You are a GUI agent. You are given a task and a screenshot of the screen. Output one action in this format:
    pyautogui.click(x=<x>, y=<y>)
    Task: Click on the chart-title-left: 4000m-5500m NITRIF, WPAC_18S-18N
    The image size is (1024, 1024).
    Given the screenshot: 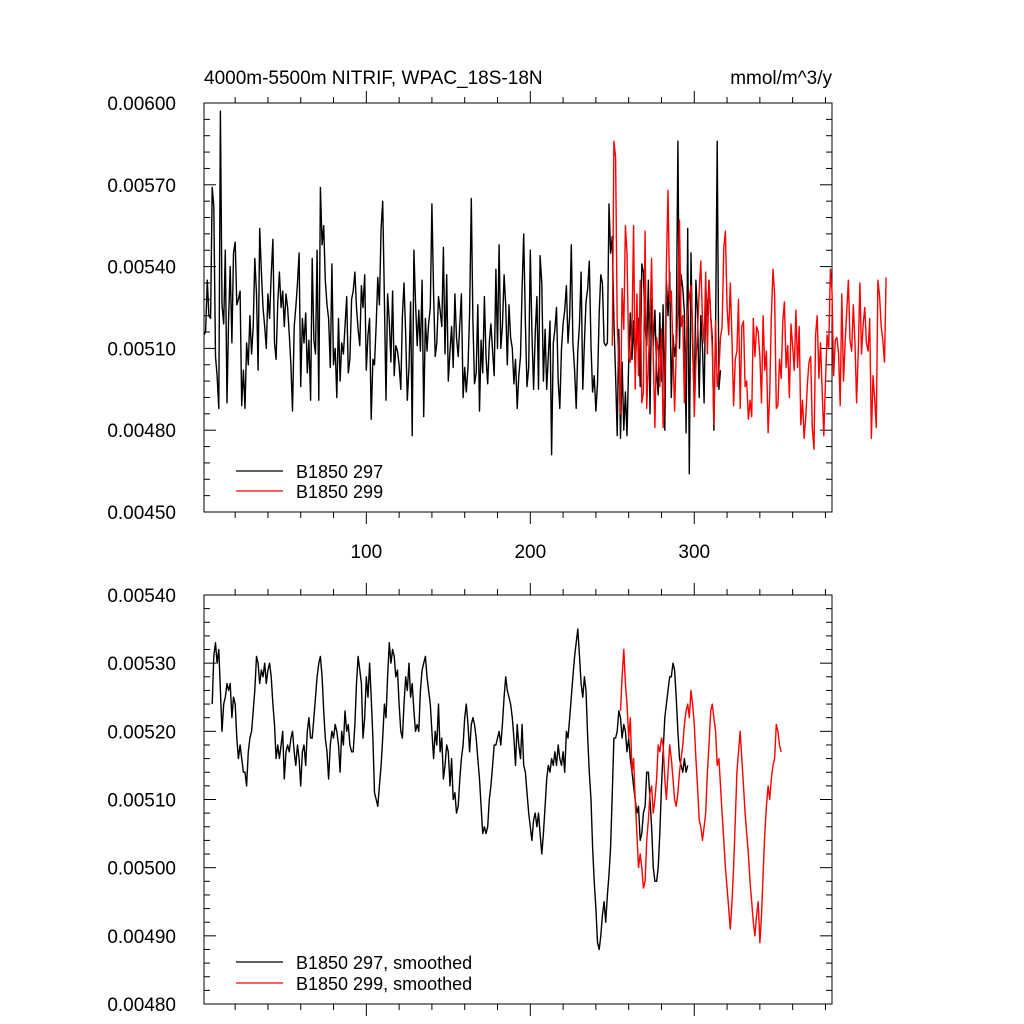 What is the action you would take?
    pyautogui.click(x=373, y=78)
    